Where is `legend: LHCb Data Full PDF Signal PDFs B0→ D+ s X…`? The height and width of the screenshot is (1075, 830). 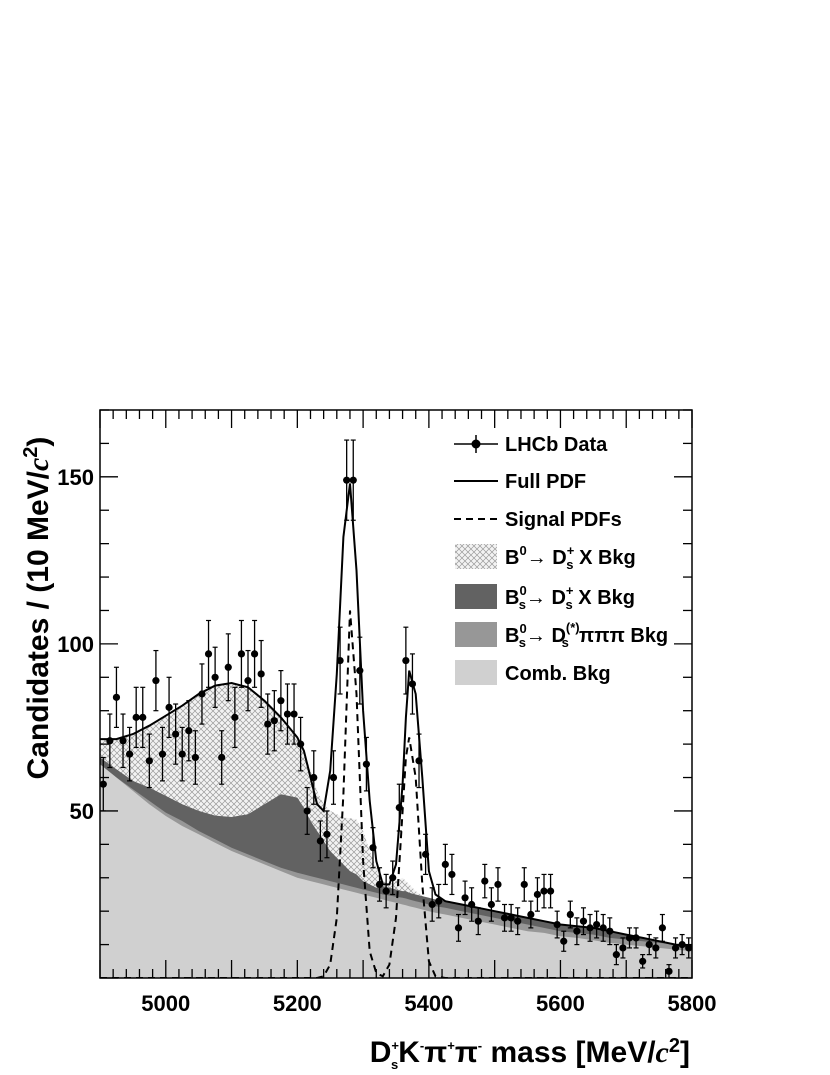
legend: LHCb Data Full PDF Signal PDFs B0→ D+ s X… is located at coordinates (561, 559).